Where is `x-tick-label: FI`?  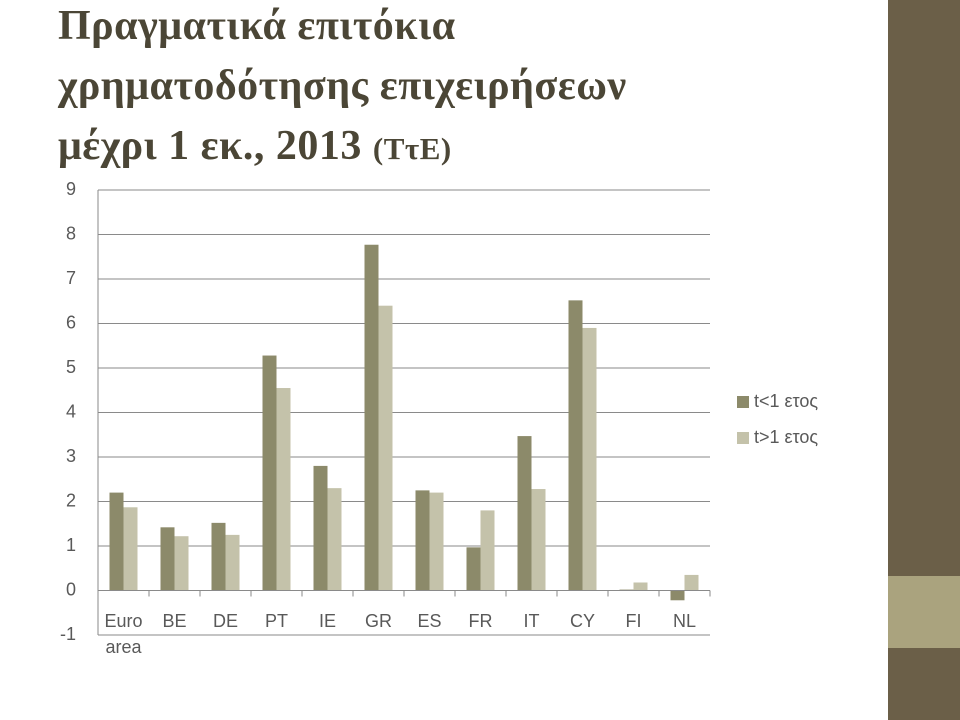 x-tick-label: FI is located at coordinates (633, 621).